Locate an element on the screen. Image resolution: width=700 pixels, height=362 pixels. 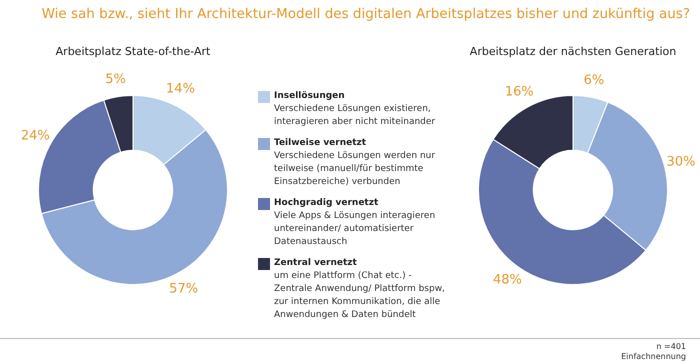
legend-label: Insellösungen is located at coordinates (310, 96).